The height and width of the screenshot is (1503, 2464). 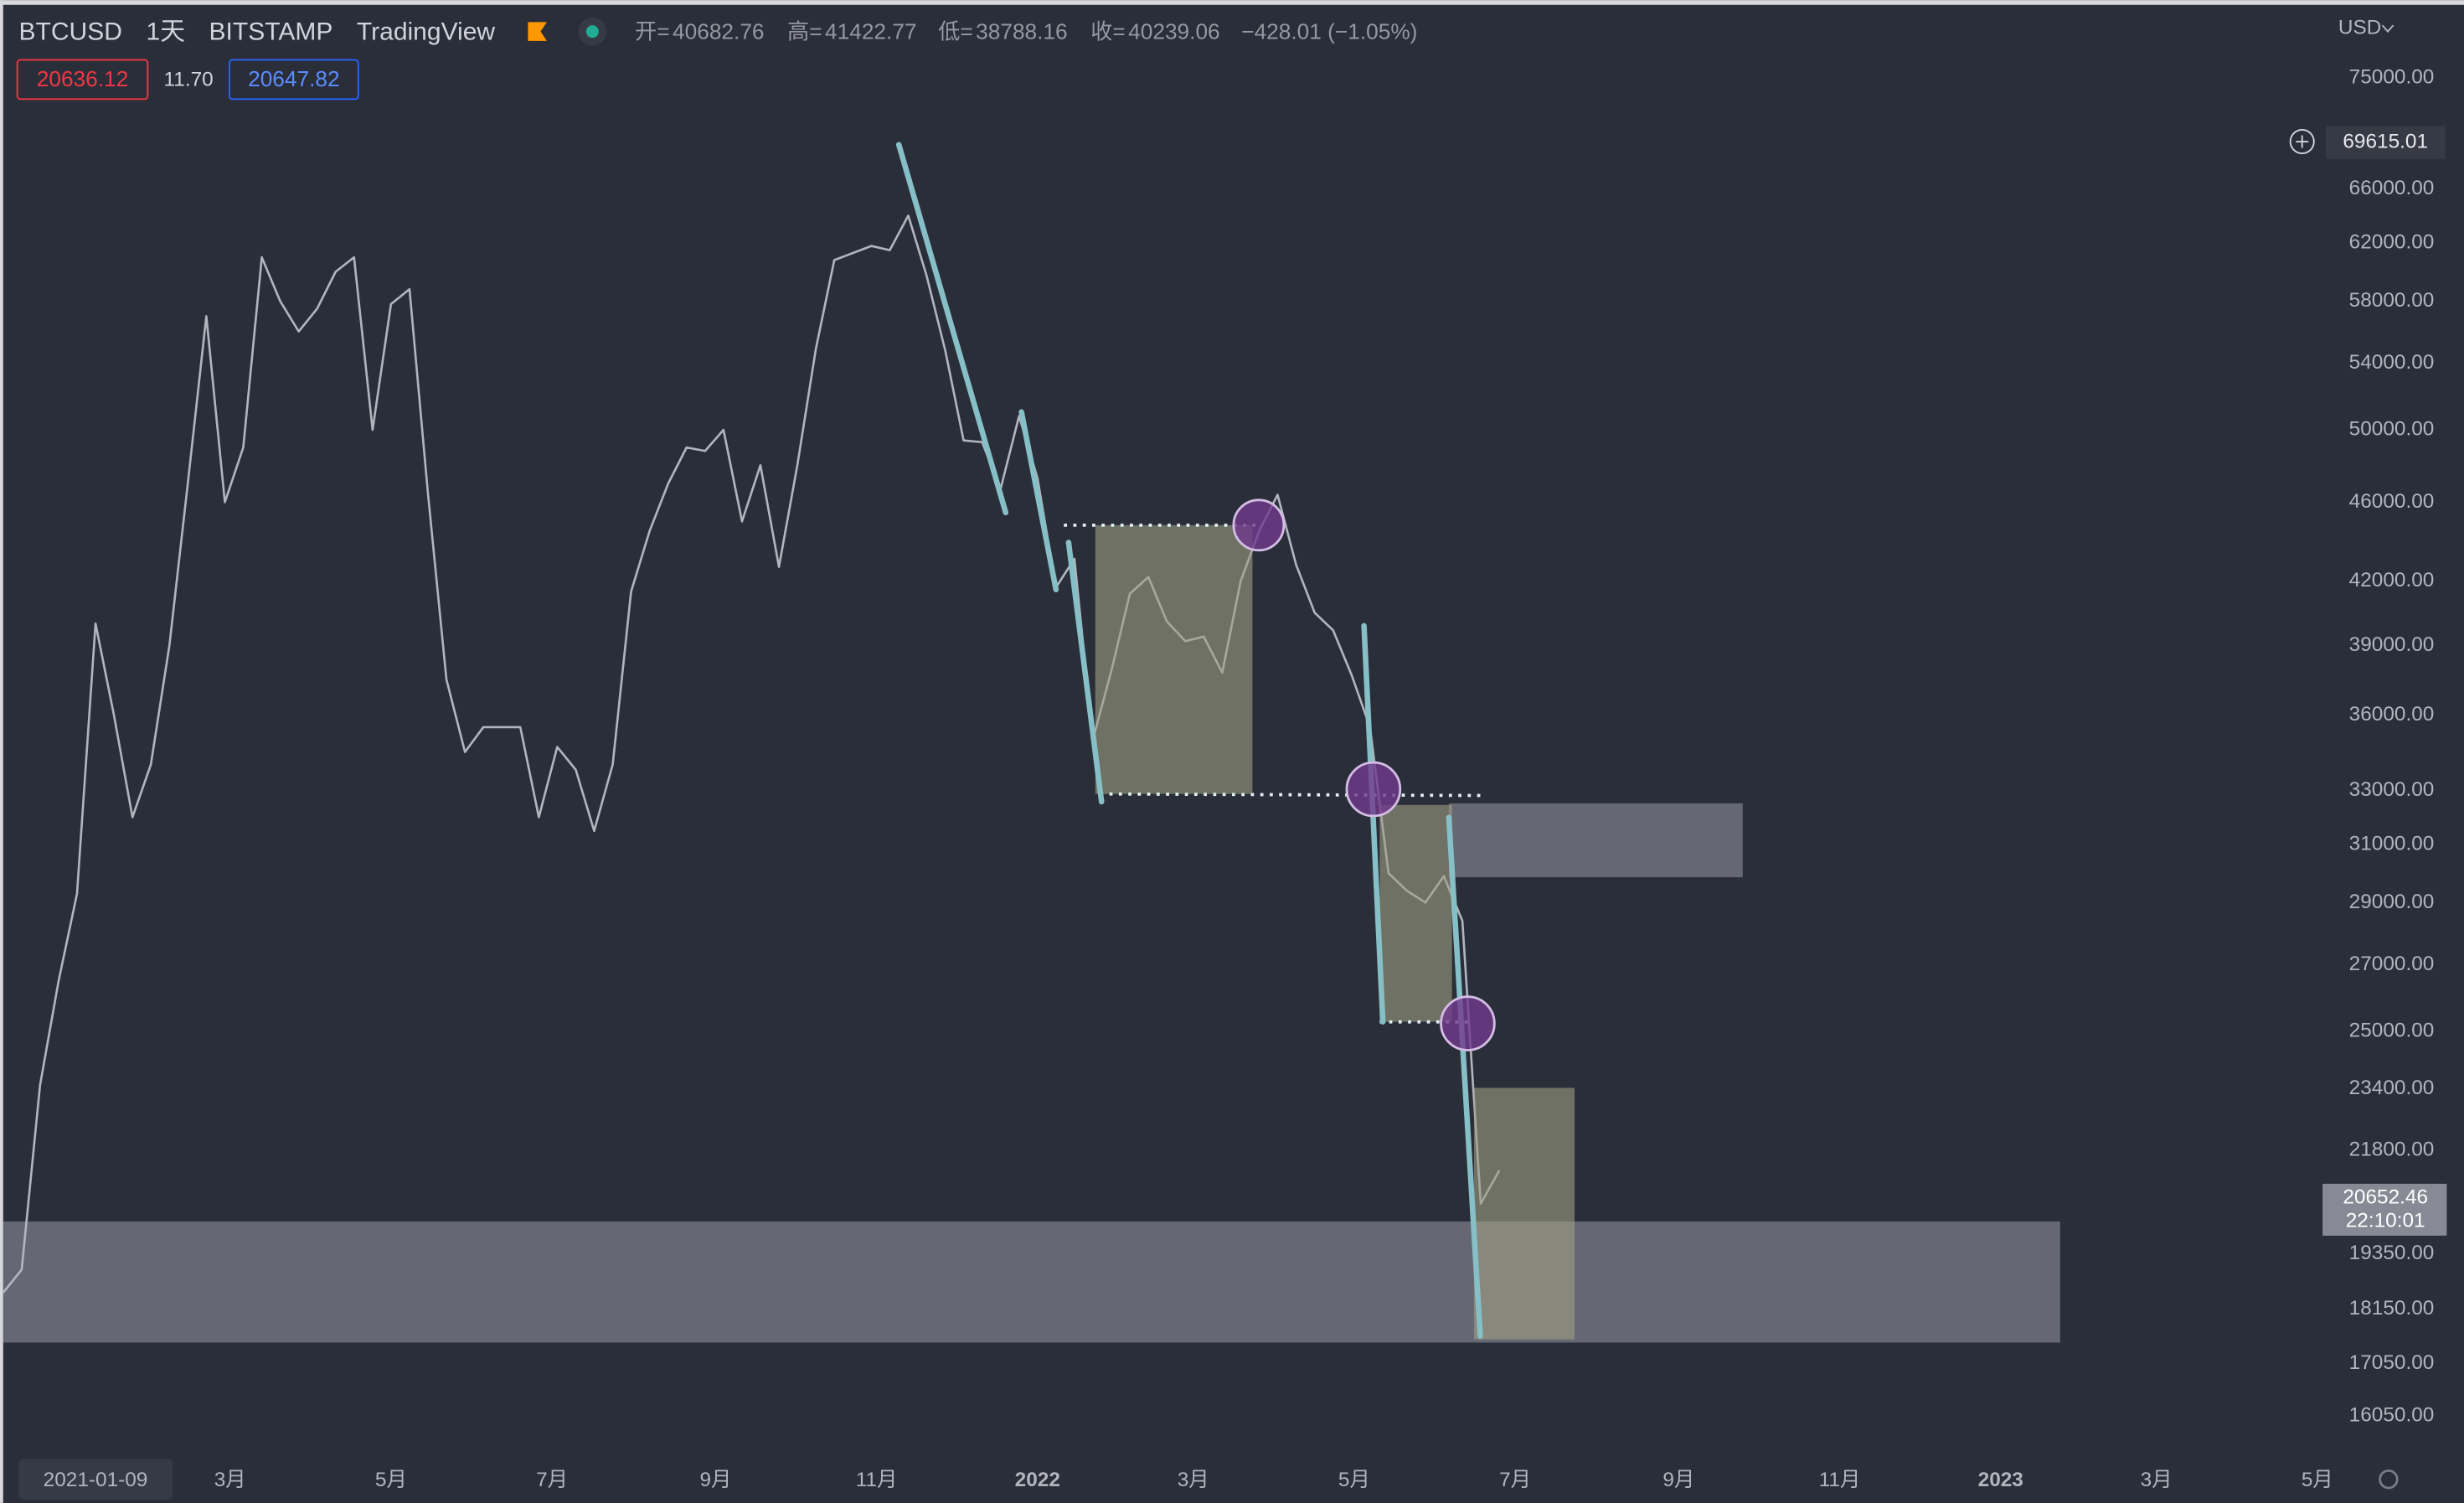 I want to click on y-tick-label: 58000.00, so click(x=2392, y=300).